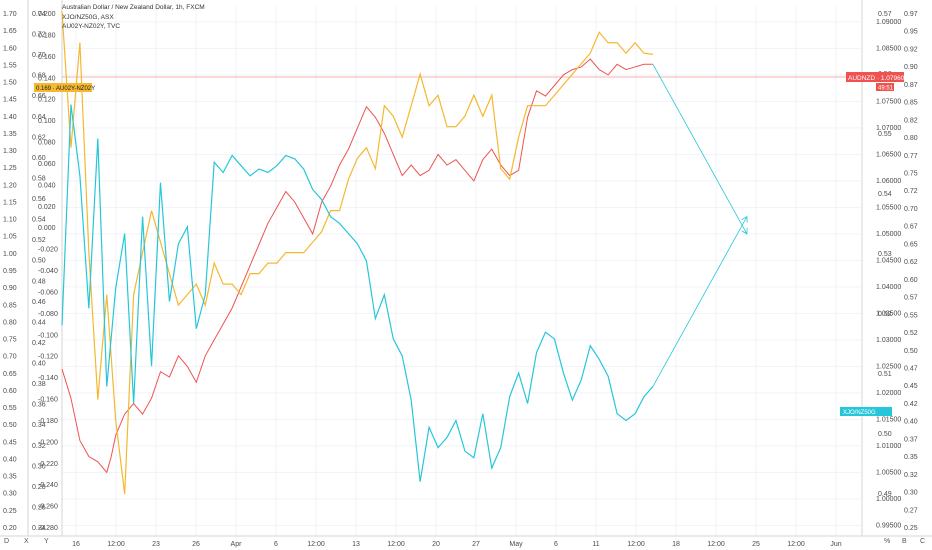  Describe the element at coordinates (911, 457) in the screenshot. I see `far-right-tick: 0.35` at that location.